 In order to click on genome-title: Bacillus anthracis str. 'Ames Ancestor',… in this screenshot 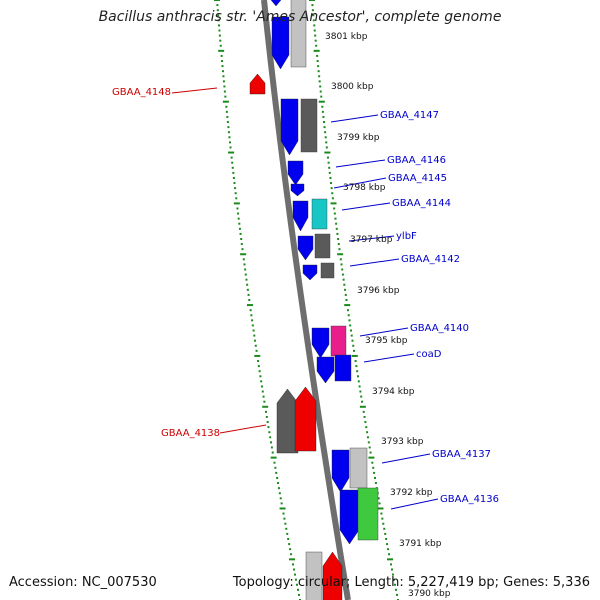, I will do `click(300, 17)`.